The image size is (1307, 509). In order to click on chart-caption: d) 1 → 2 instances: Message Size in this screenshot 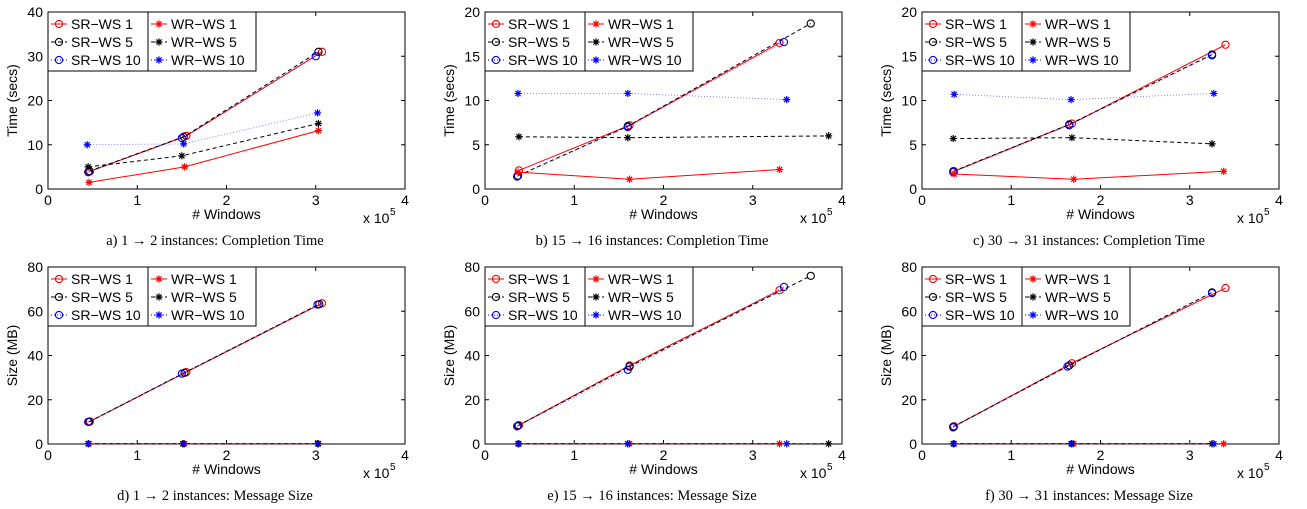, I will do `click(215, 496)`.